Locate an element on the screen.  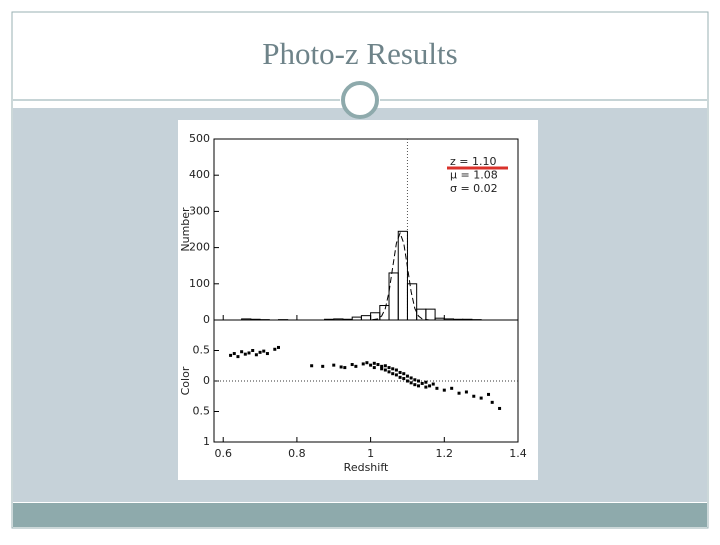
x-tick-label: 0.8 is located at coordinates (297, 453).